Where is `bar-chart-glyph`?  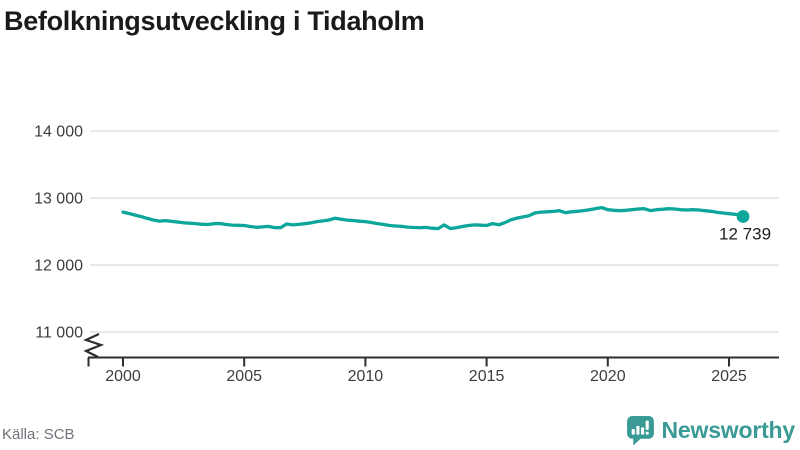 bar-chart-glyph is located at coordinates (640, 427).